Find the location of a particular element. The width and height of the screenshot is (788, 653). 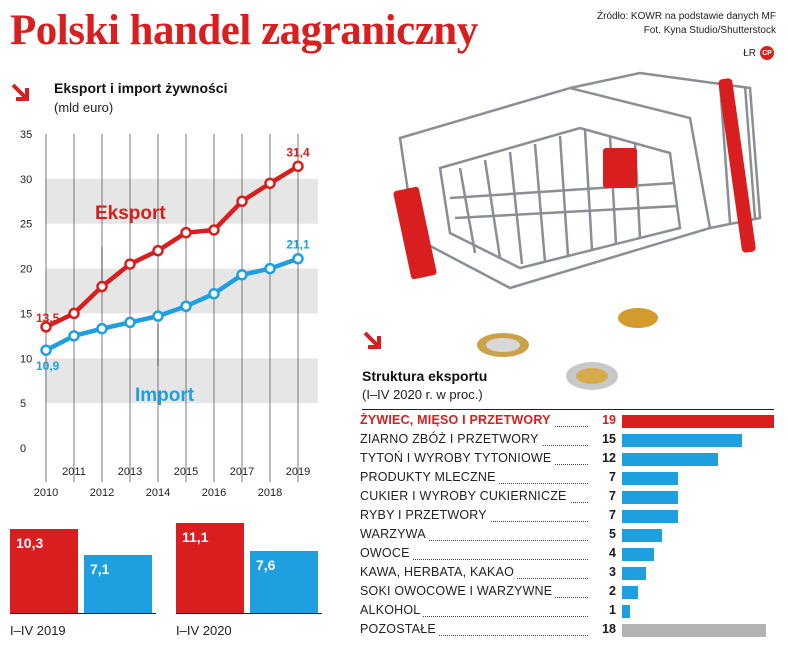

structure-divider is located at coordinates (568, 409).